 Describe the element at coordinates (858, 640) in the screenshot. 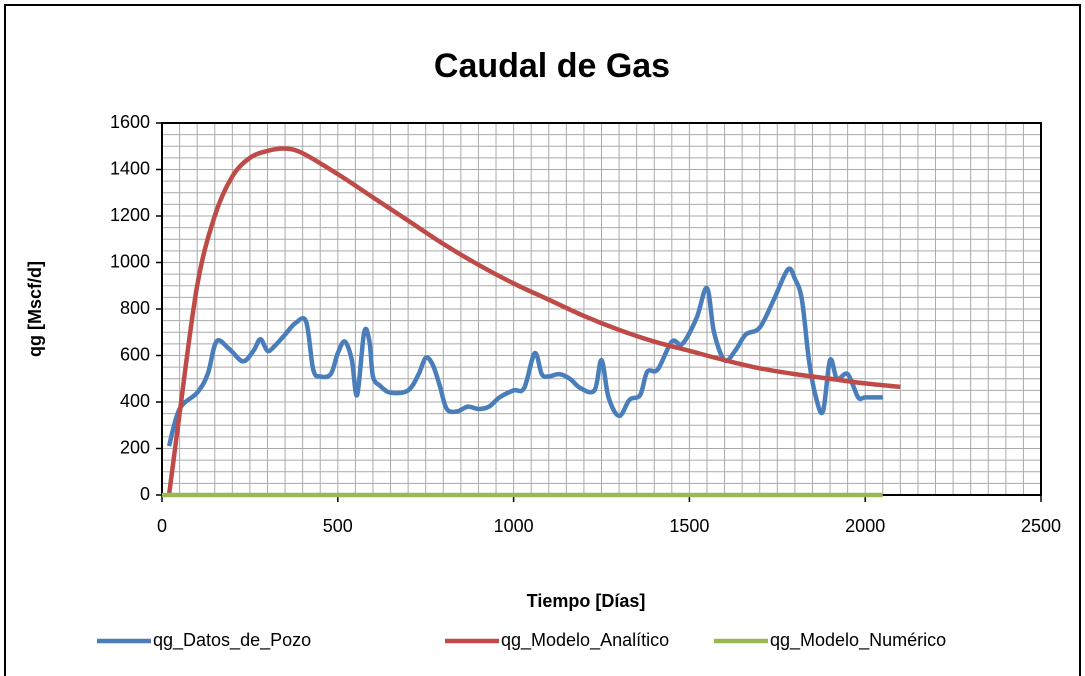

I see `legend-label: qg_Modelo_Numérico` at that location.